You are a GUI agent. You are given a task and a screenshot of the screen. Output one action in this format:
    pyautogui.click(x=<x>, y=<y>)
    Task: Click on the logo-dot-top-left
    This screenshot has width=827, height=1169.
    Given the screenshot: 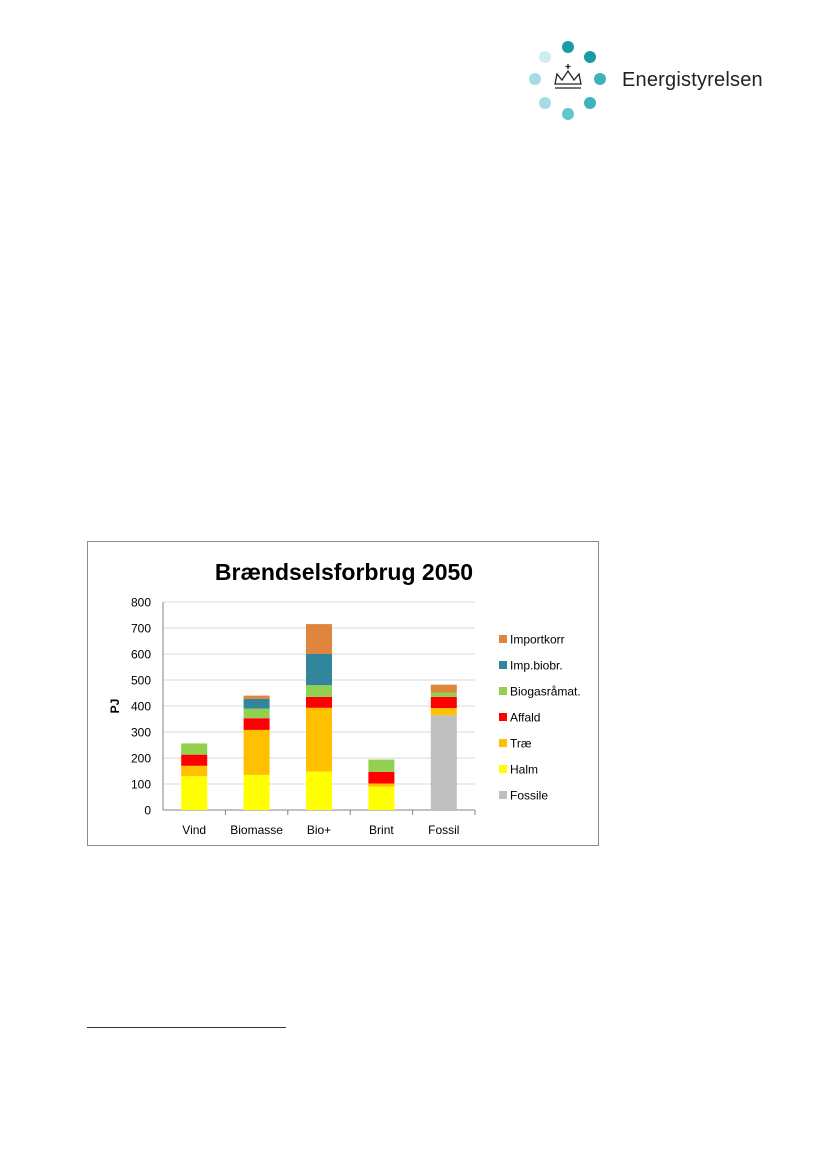 What is the action you would take?
    pyautogui.click(x=545, y=57)
    